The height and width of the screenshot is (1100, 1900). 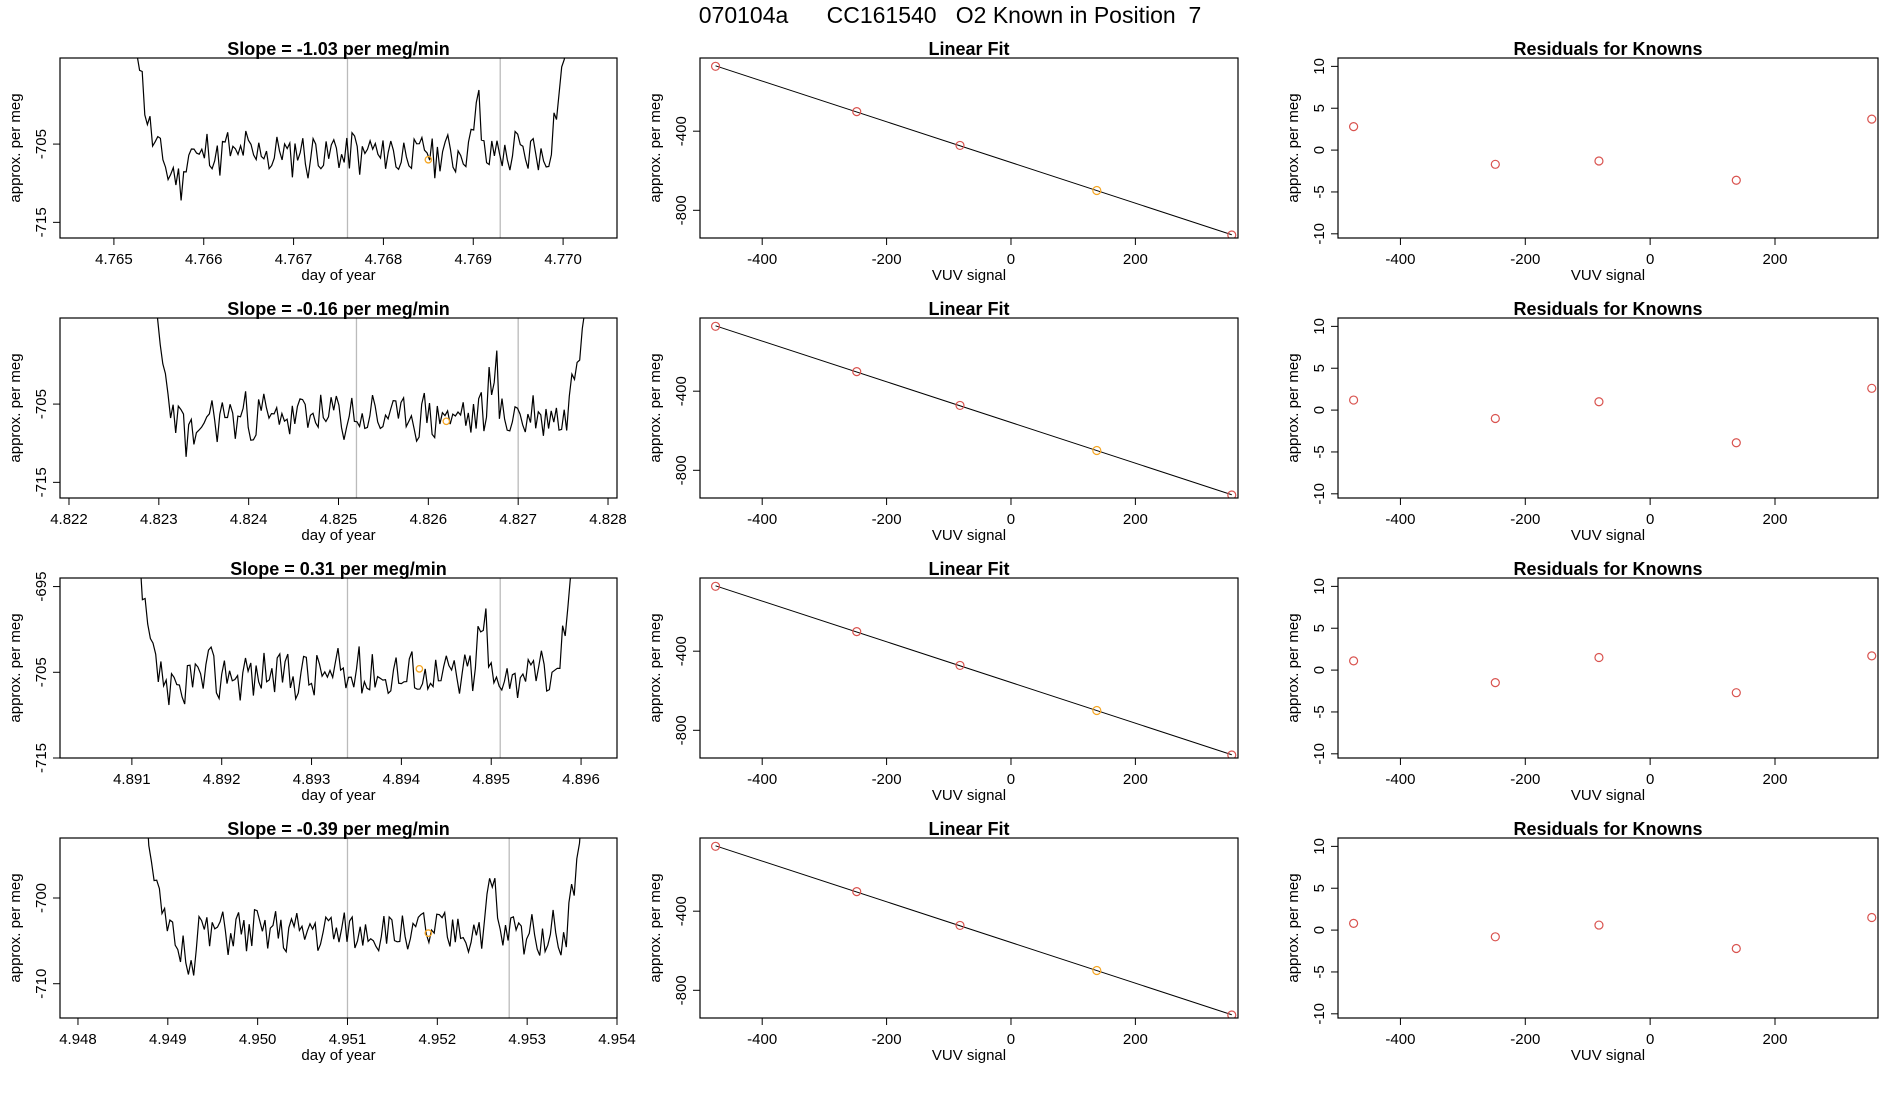 I want to click on panel-title: Linear Fit, so click(x=968, y=829).